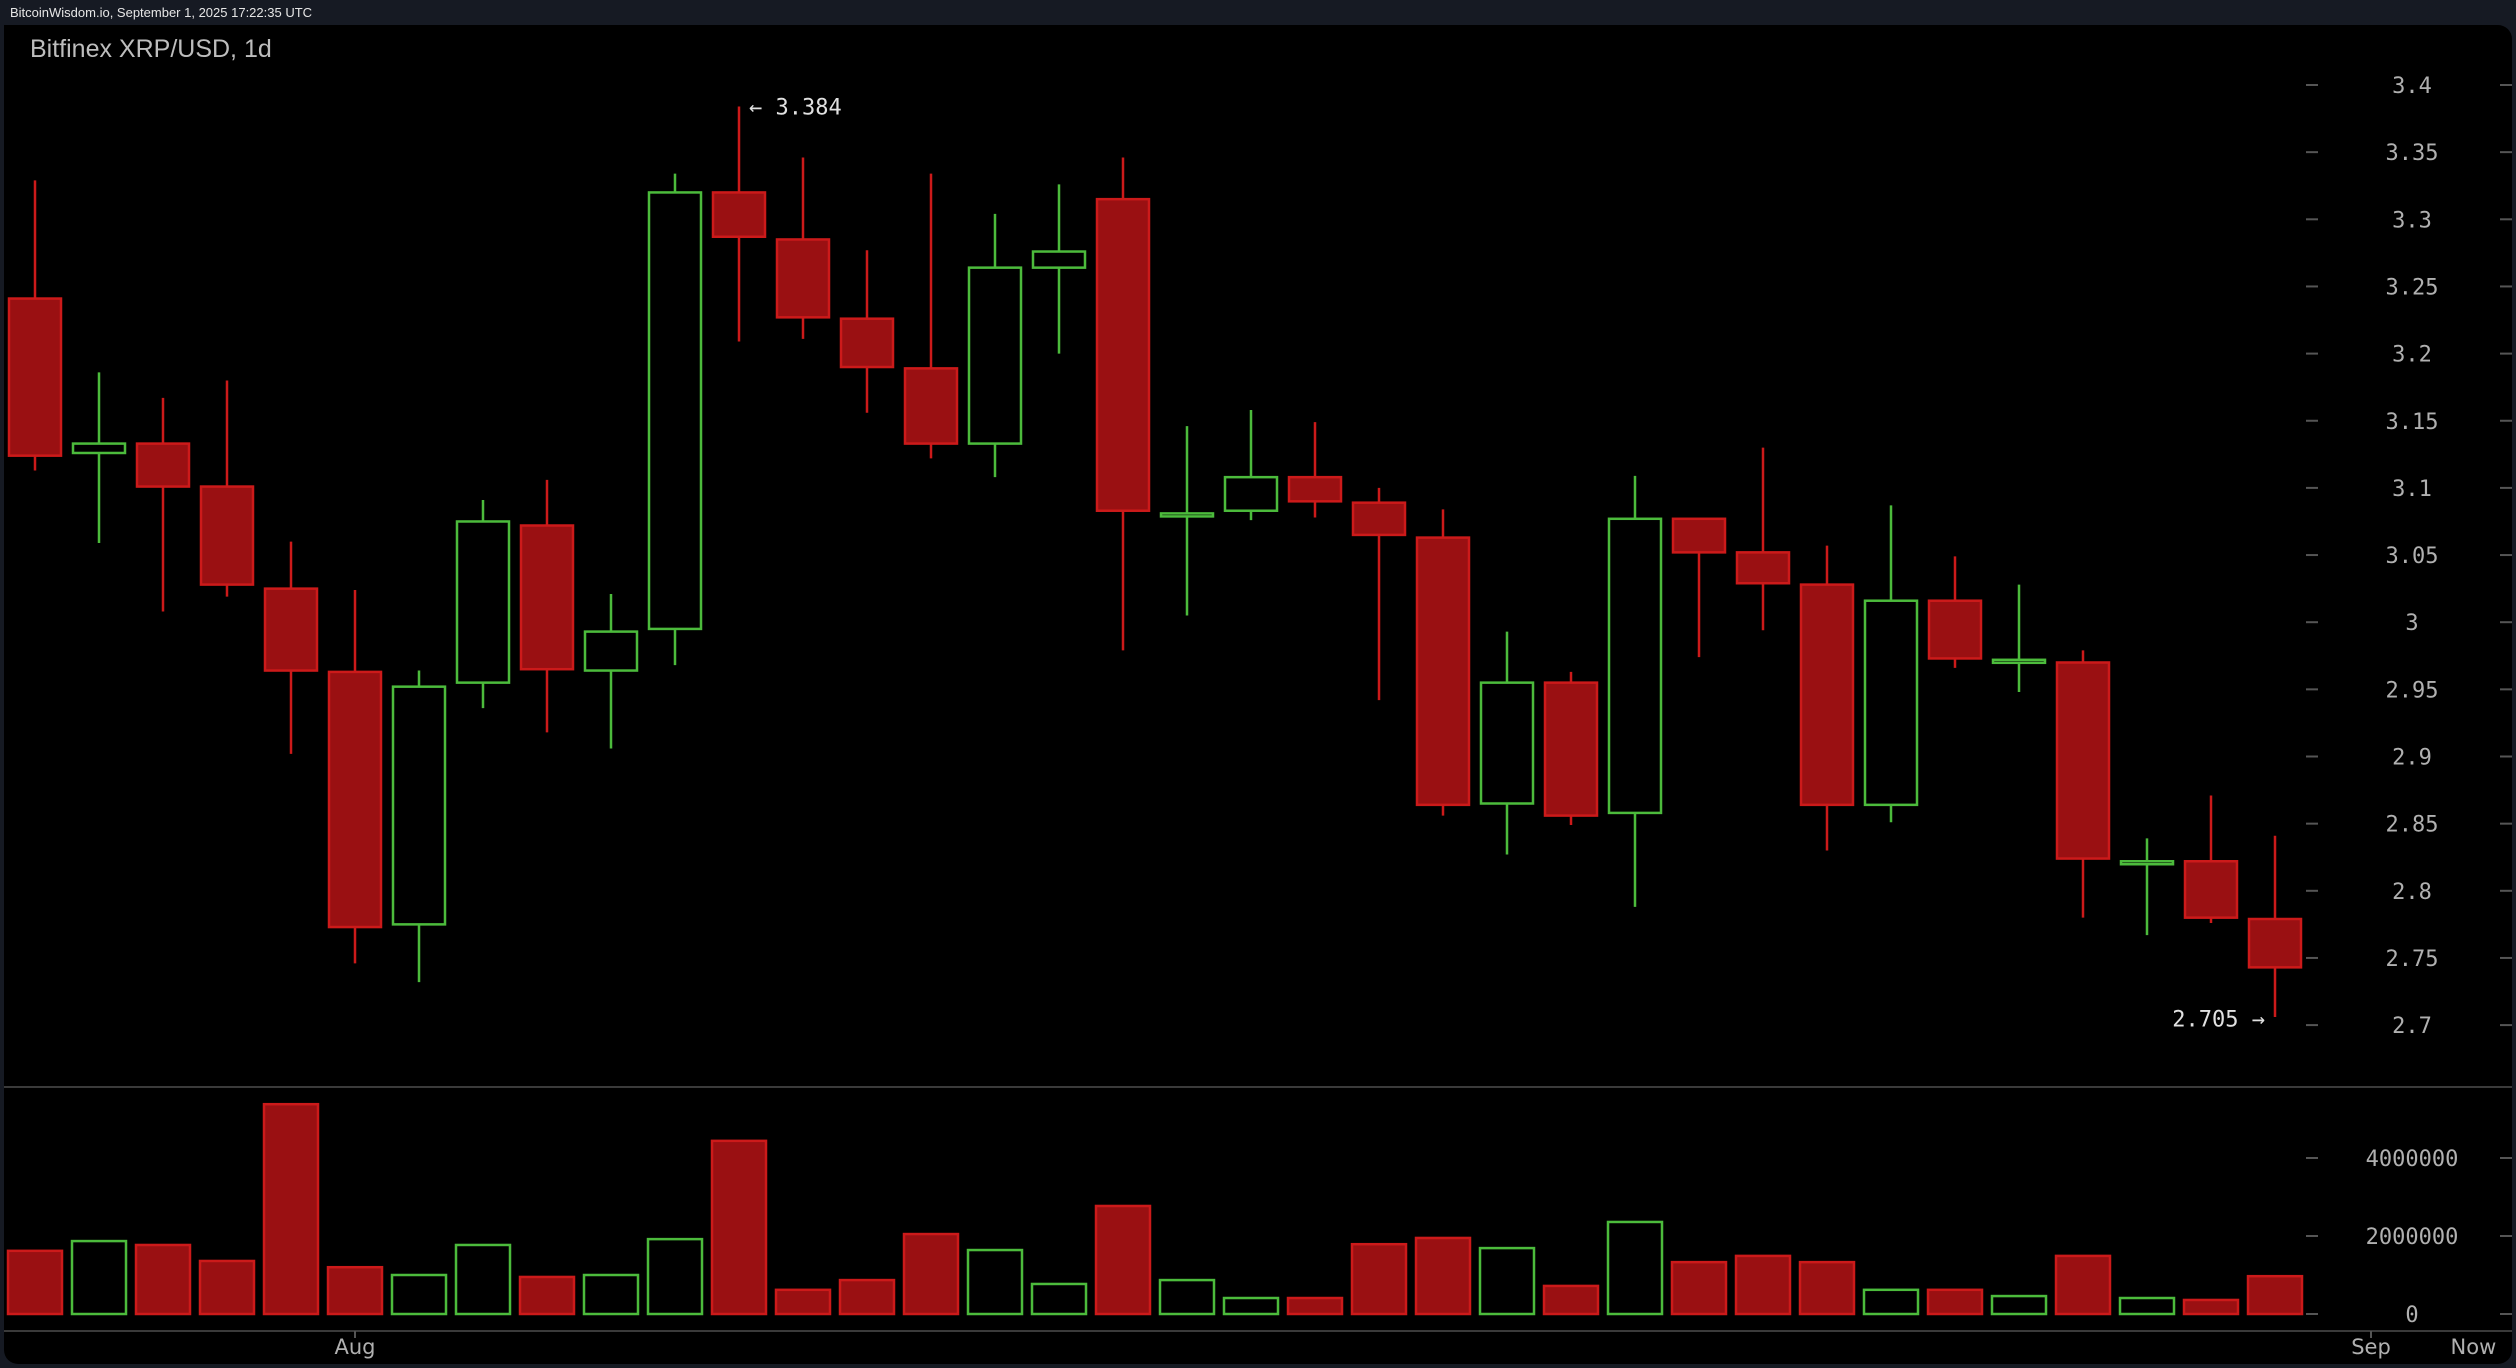 The height and width of the screenshot is (1368, 2516). Describe the element at coordinates (2412, 1026) in the screenshot. I see `price-tick-label: 2.7` at that location.